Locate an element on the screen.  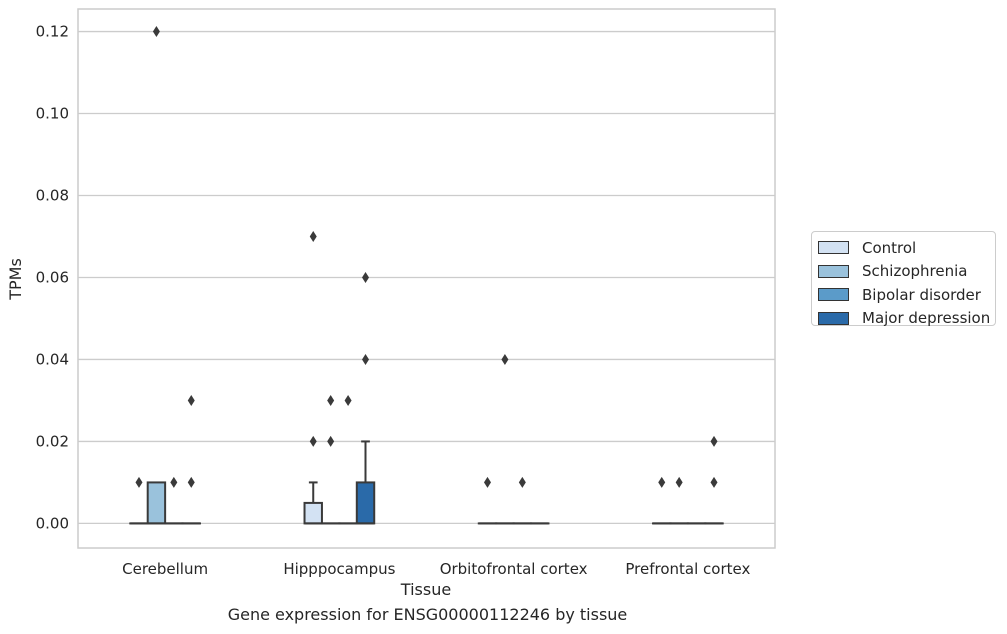
y-tick-label: 0.10 is located at coordinates (52, 114).